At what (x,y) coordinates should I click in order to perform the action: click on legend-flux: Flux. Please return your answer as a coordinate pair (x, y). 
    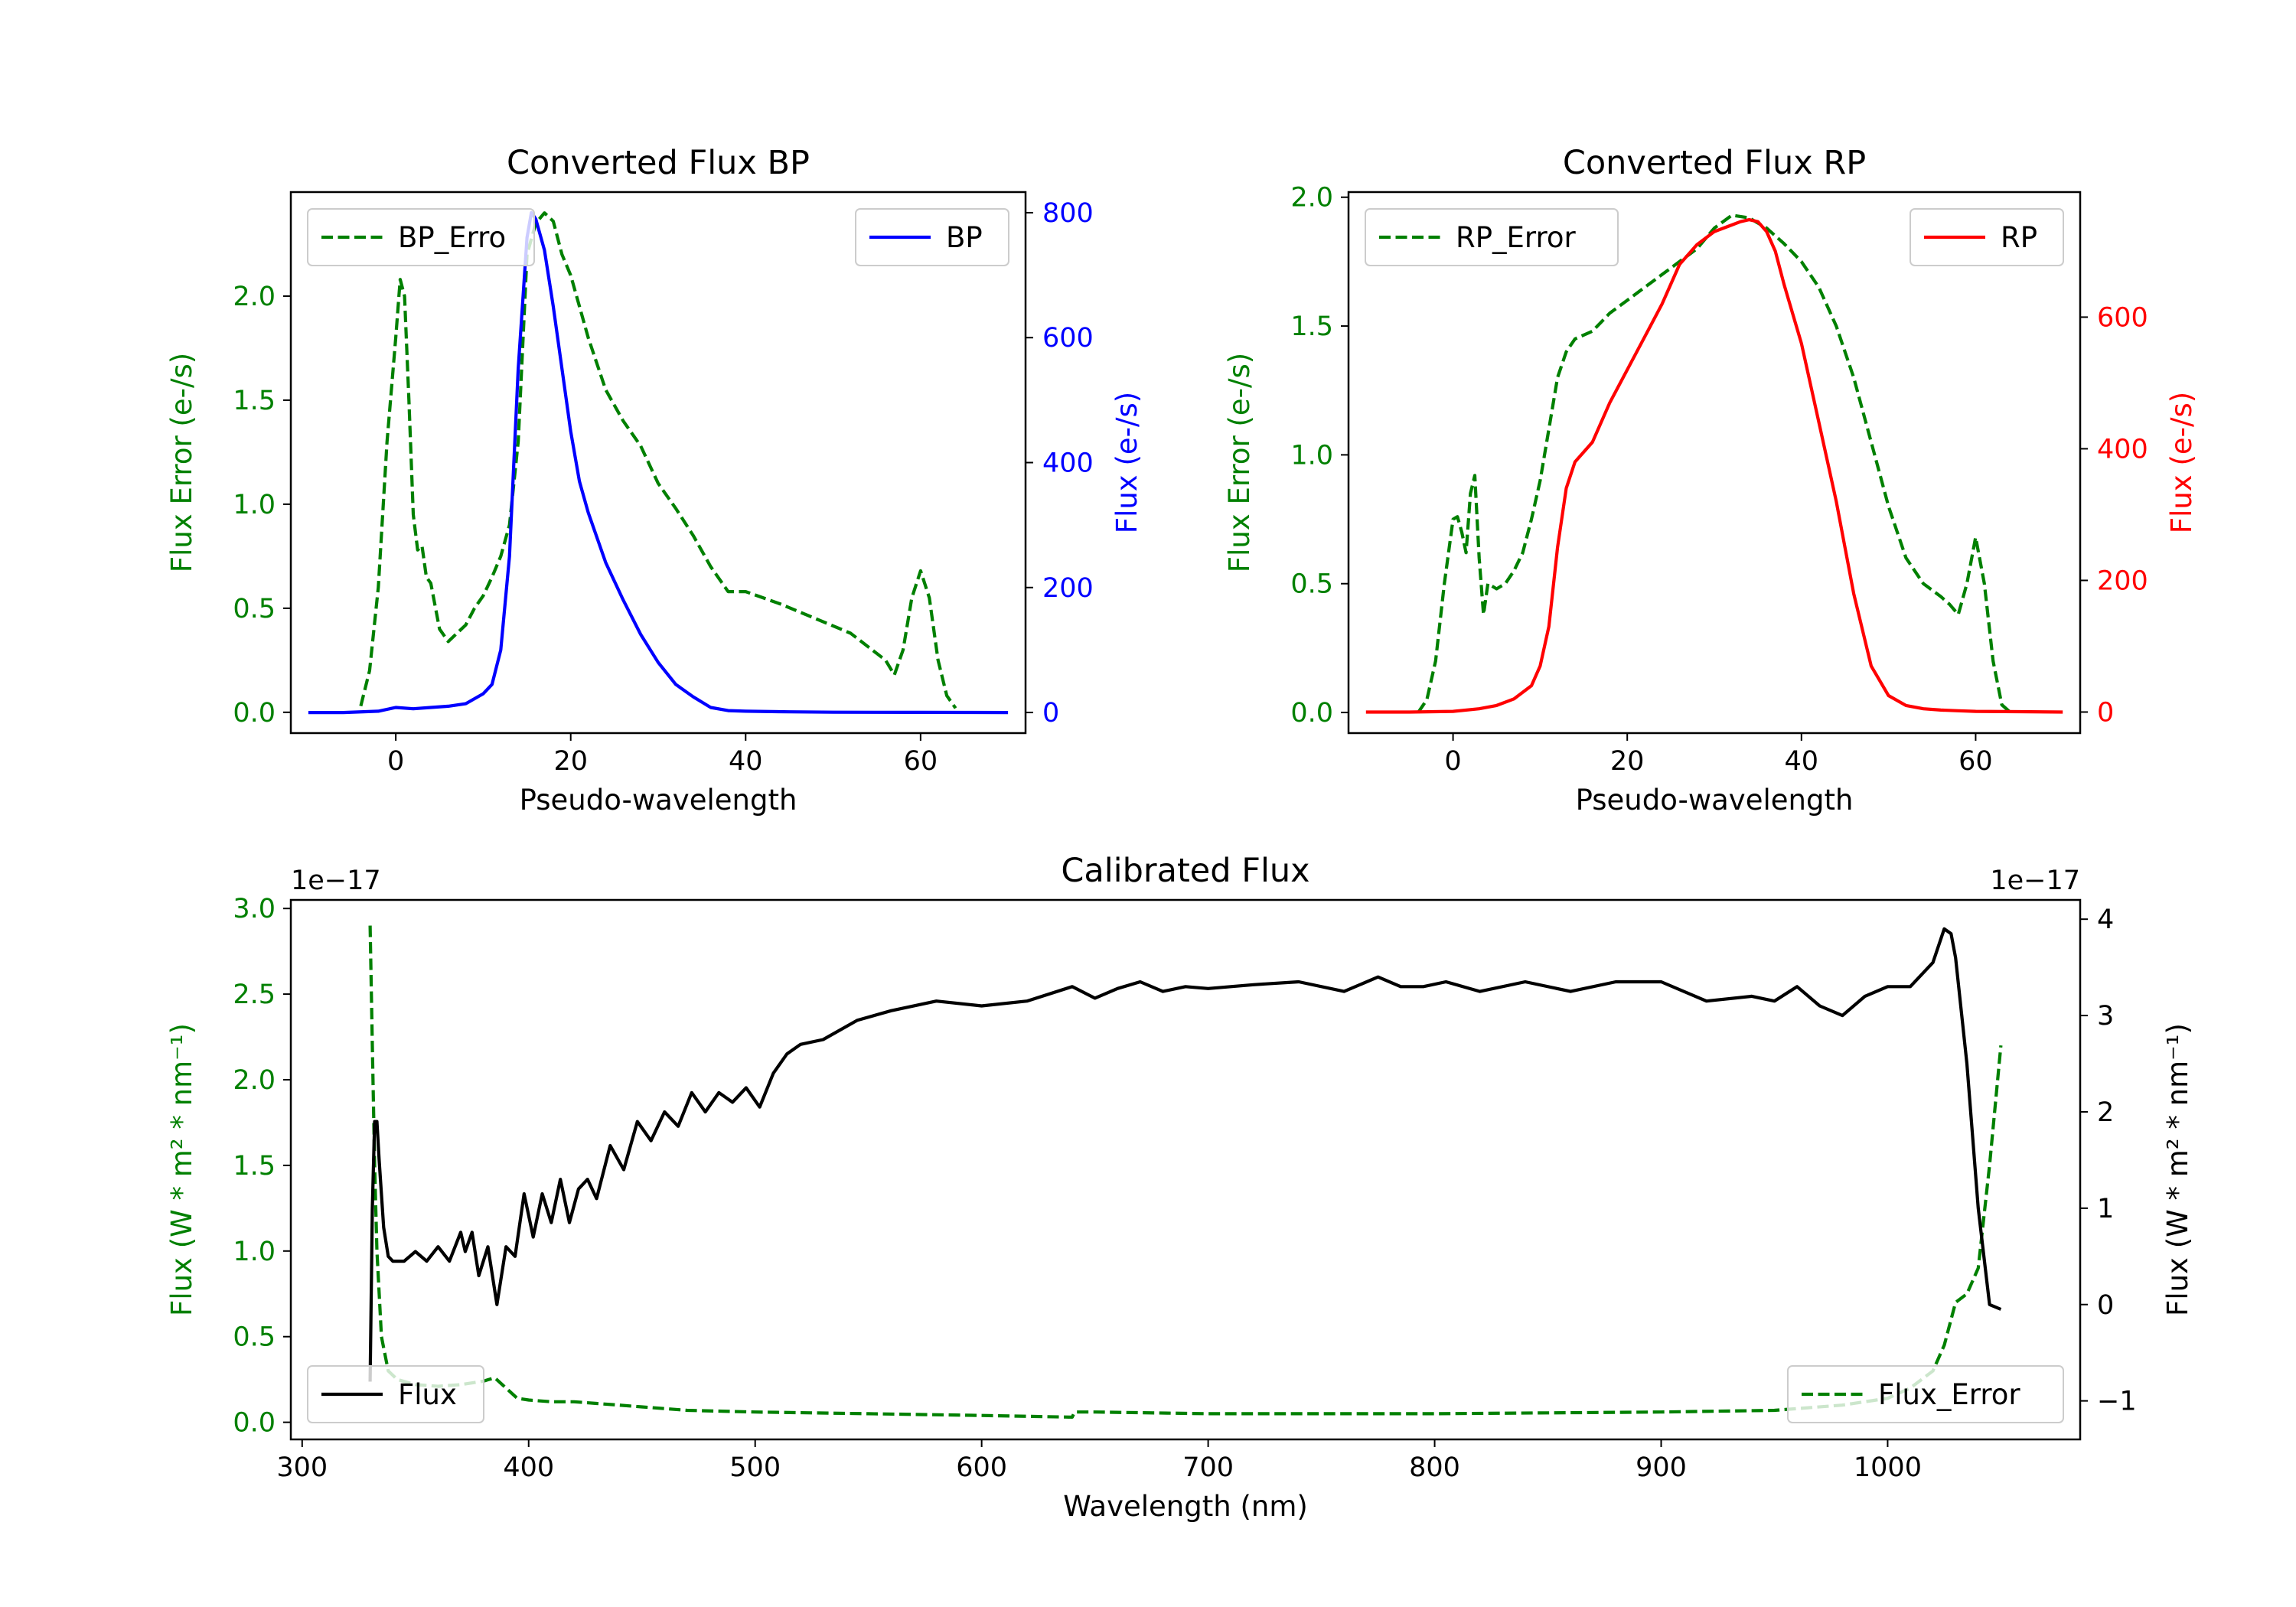
    Looking at the image, I should click on (395, 1394).